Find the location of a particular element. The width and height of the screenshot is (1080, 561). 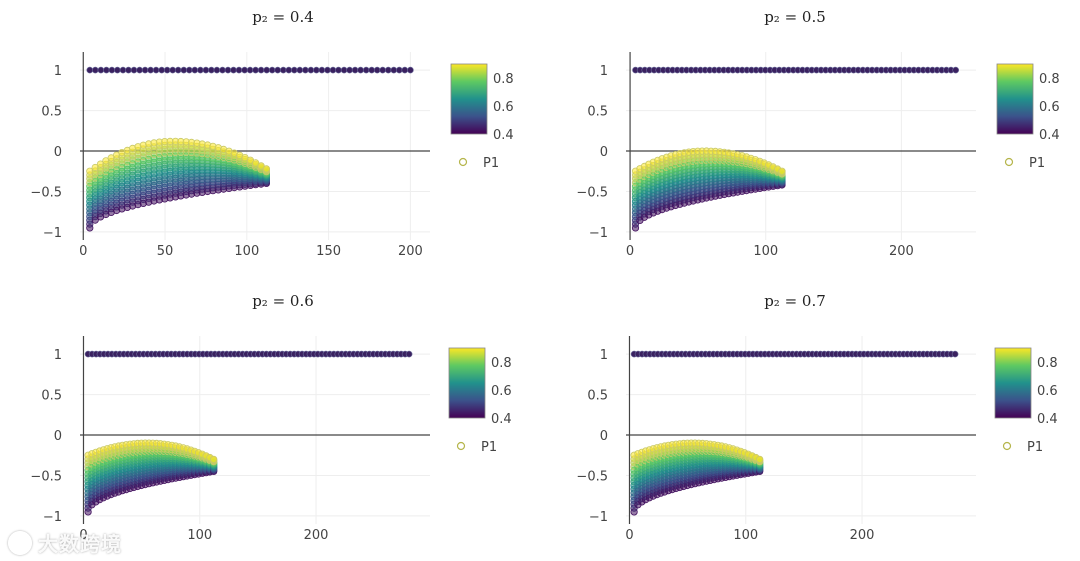

chart-title: p₂ = 0.5 is located at coordinates (795, 17).